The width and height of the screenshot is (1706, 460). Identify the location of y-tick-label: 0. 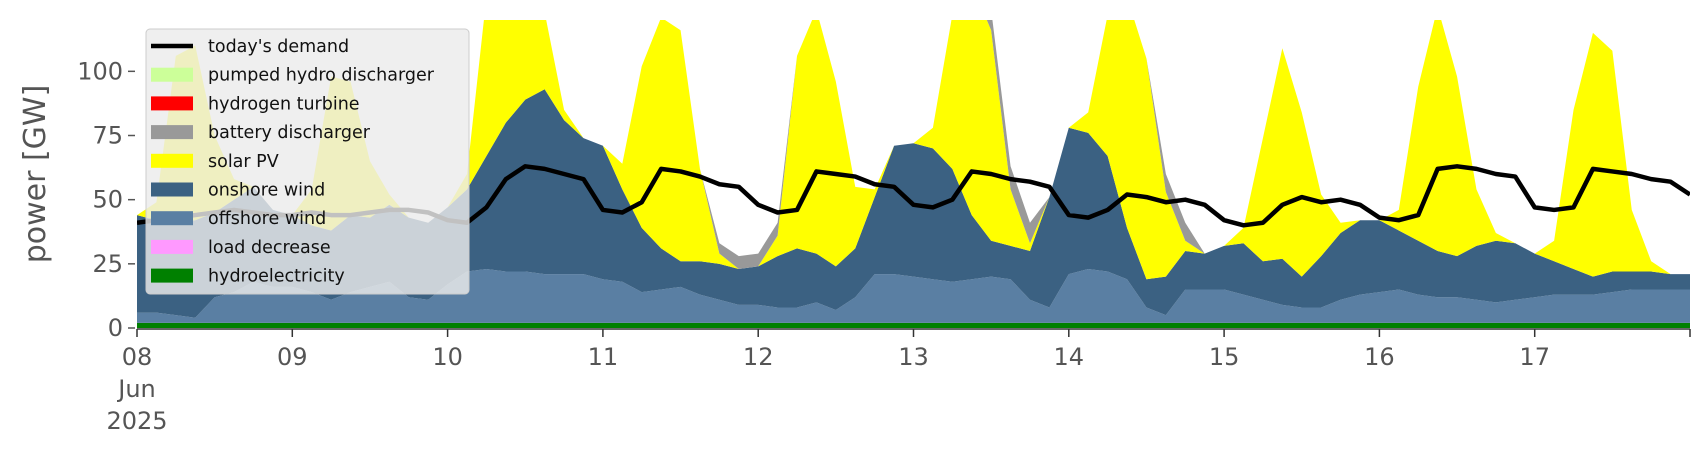
(115, 328).